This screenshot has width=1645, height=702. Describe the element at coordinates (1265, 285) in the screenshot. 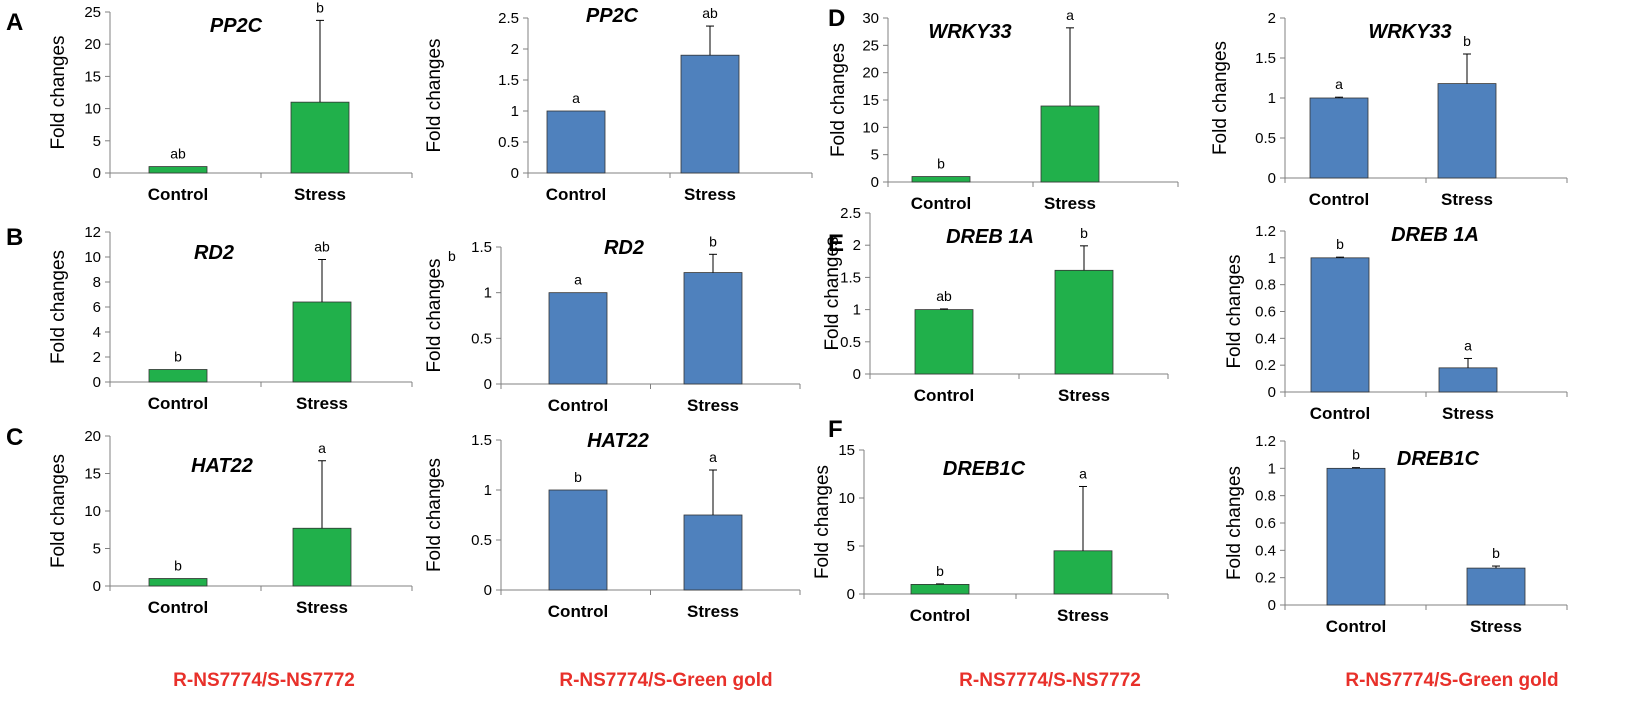

I see `y-tick-label: 0.8` at that location.